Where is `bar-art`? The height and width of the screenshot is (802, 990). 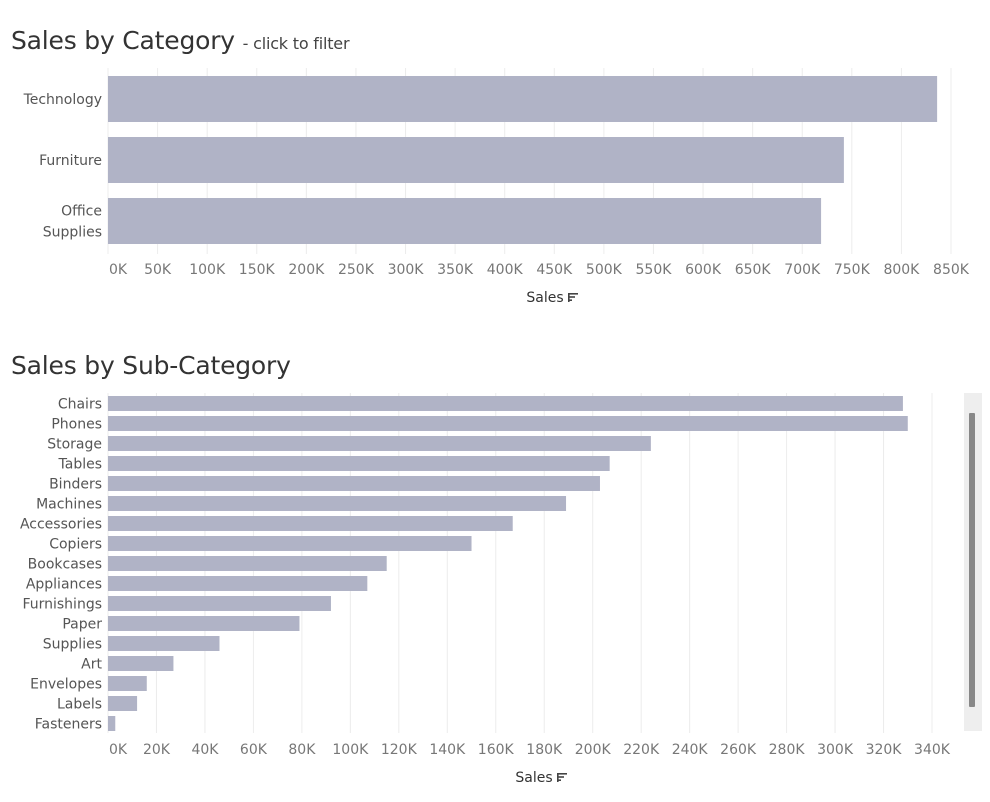
bar-art is located at coordinates (141, 663).